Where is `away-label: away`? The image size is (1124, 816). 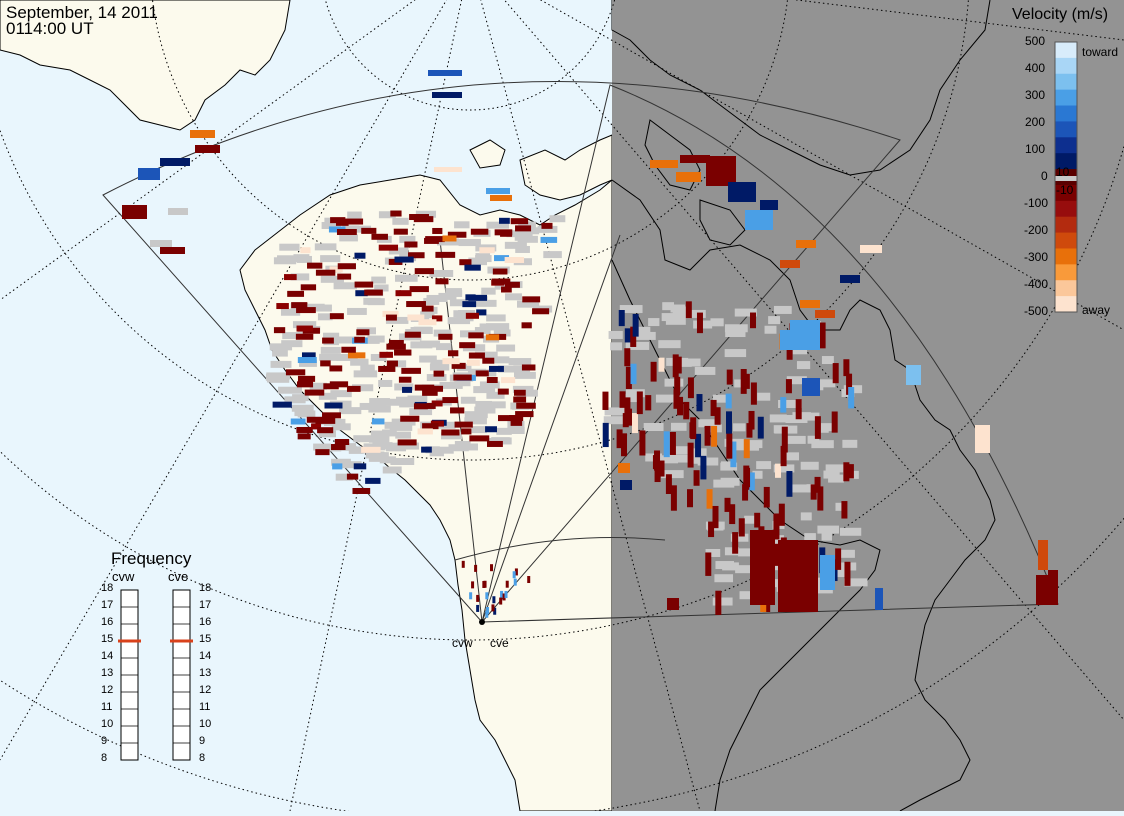 away-label: away is located at coordinates (1096, 310).